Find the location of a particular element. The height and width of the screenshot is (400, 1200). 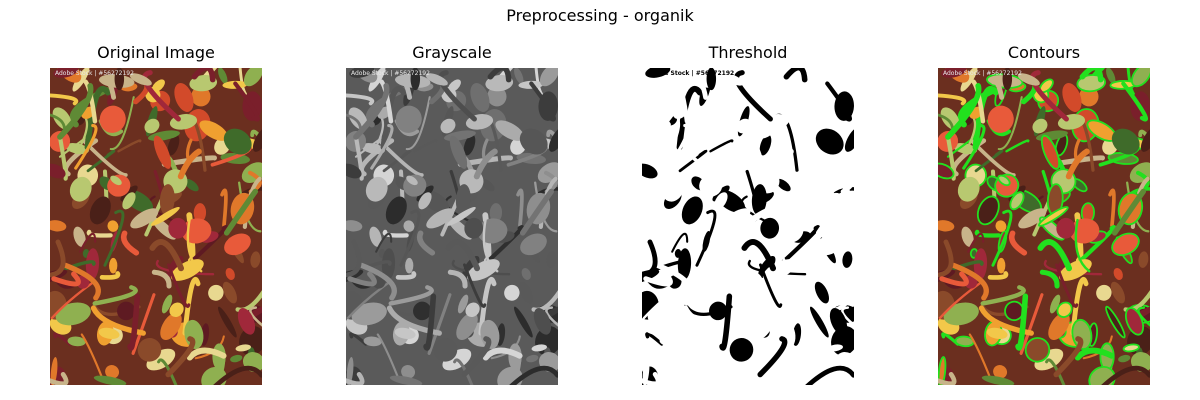

watermark-contours: Adobe Stock | #56272192 is located at coordinates (982, 73).